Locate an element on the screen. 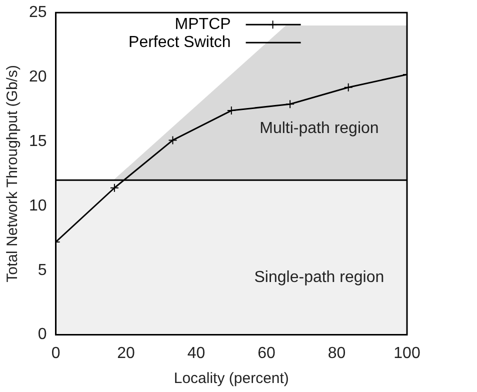 The height and width of the screenshot is (392, 477). y-tick-label: 25 is located at coordinates (38, 13).